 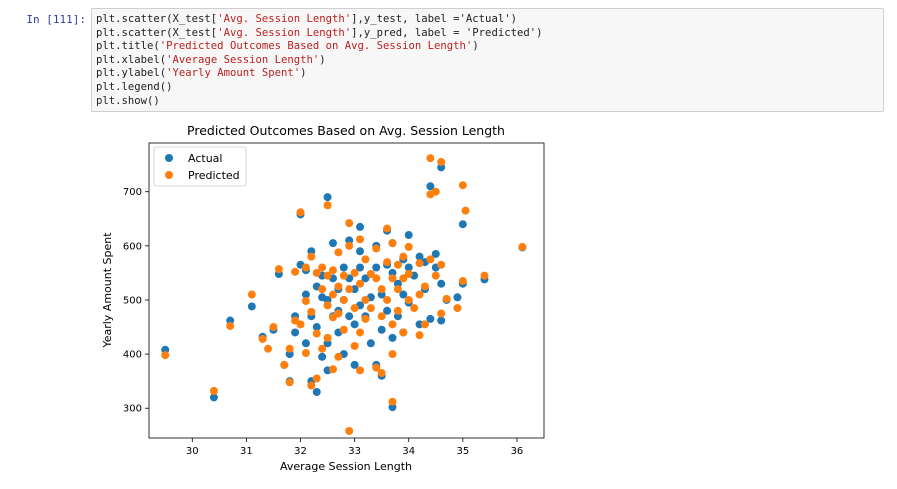 I want to click on code-token-pre: plt.show(), so click(x=128, y=100).